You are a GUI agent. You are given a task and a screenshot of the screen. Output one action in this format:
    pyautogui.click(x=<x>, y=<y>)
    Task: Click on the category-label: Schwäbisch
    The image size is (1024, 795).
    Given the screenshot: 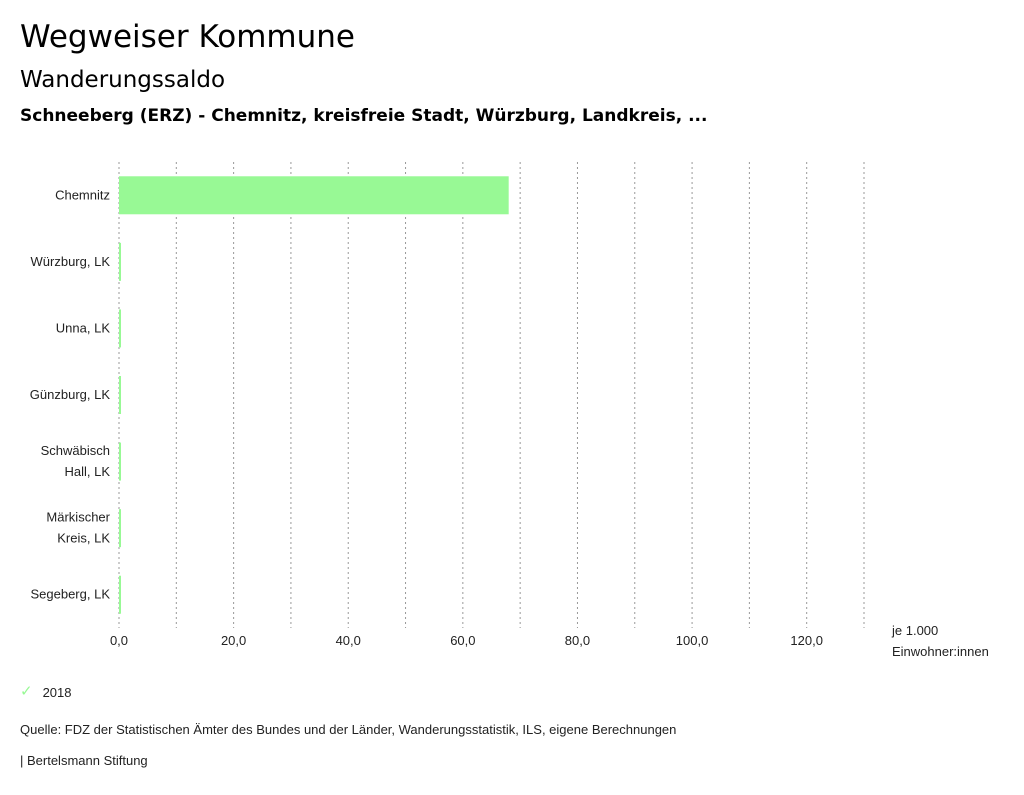 What is the action you would take?
    pyautogui.click(x=75, y=450)
    